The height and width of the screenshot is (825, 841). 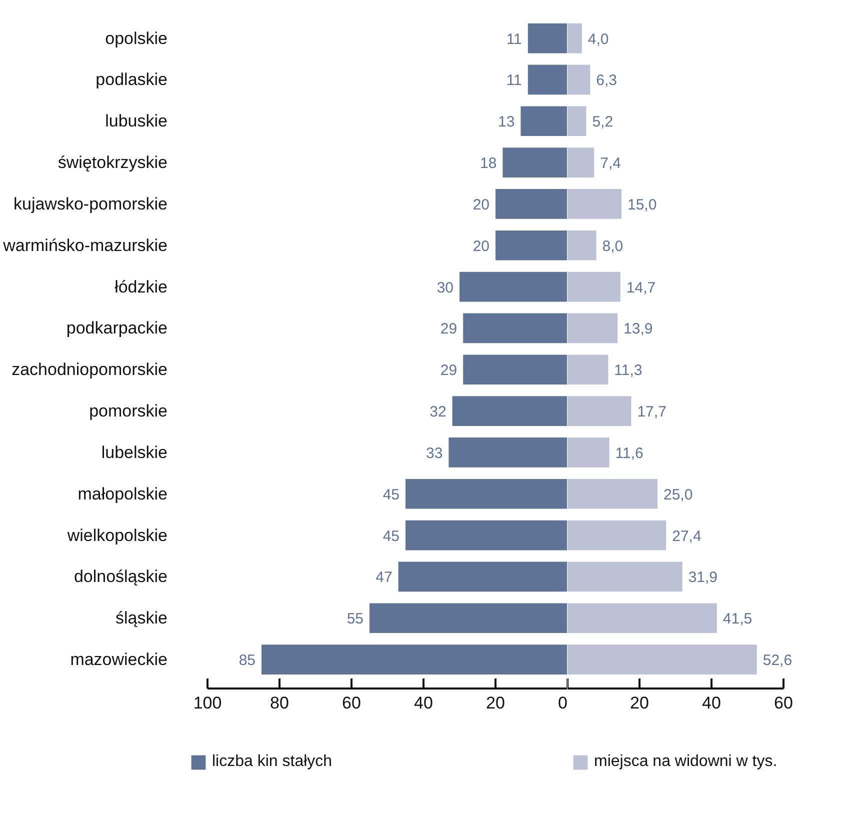 What do you see at coordinates (488, 163) in the screenshot?
I see `data-label: 18` at bounding box center [488, 163].